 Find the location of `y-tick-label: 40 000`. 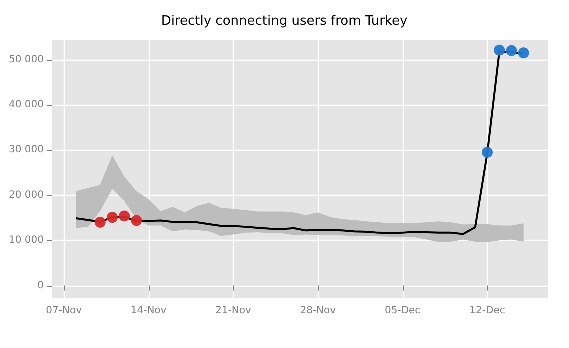

y-tick-label: 40 000 is located at coordinates (26, 105).